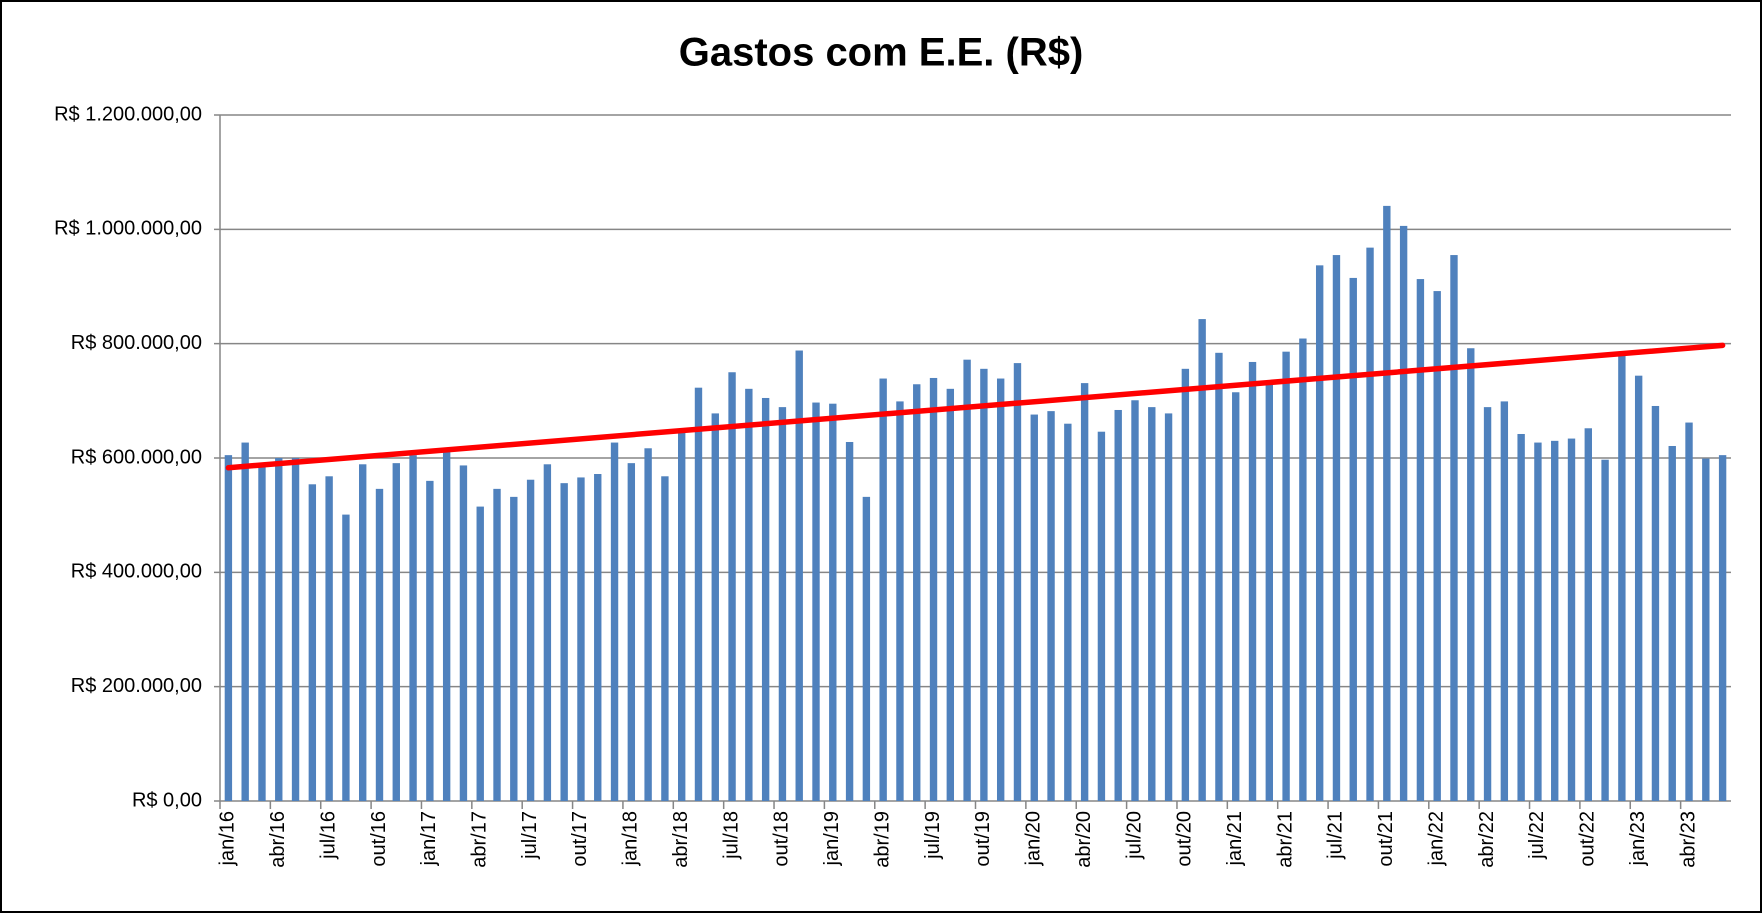 The width and height of the screenshot is (1762, 913). I want to click on x-tick-label: jan/20, so click(1034, 839).